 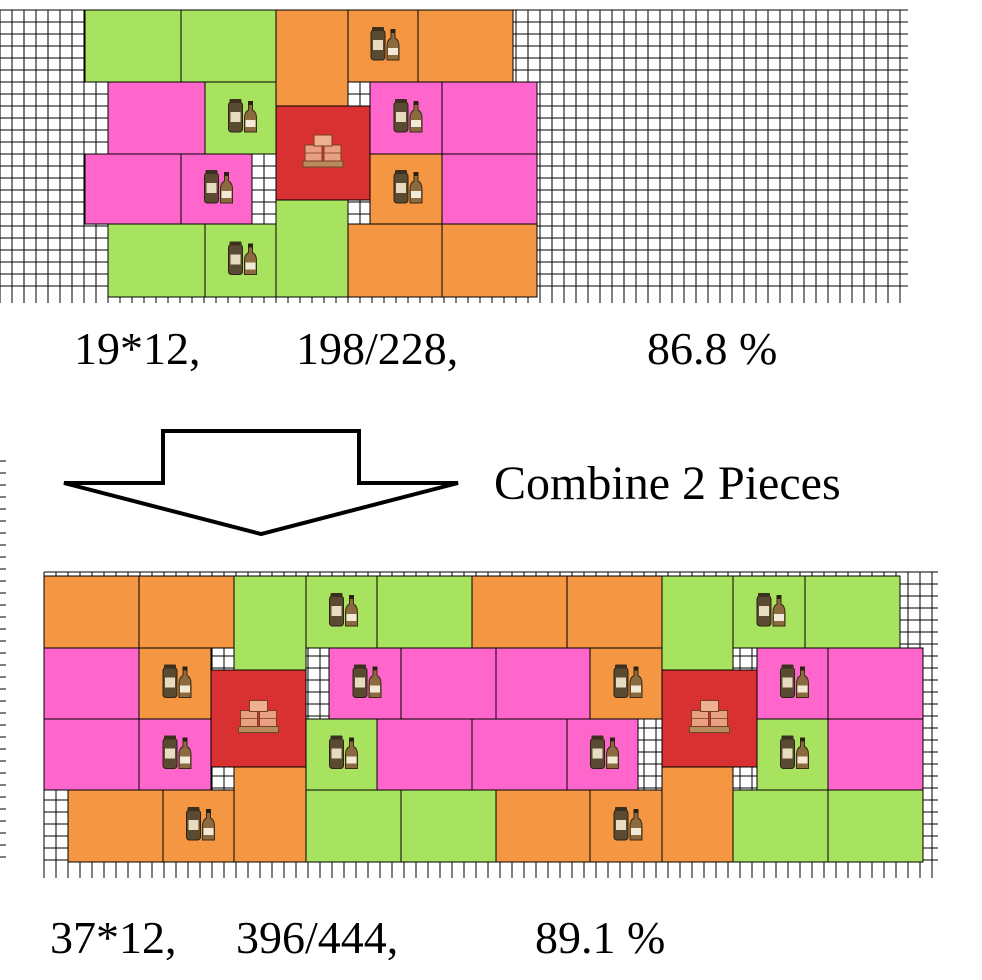 What do you see at coordinates (137, 348) in the screenshot?
I see `top-dims-label: 19*12,` at bounding box center [137, 348].